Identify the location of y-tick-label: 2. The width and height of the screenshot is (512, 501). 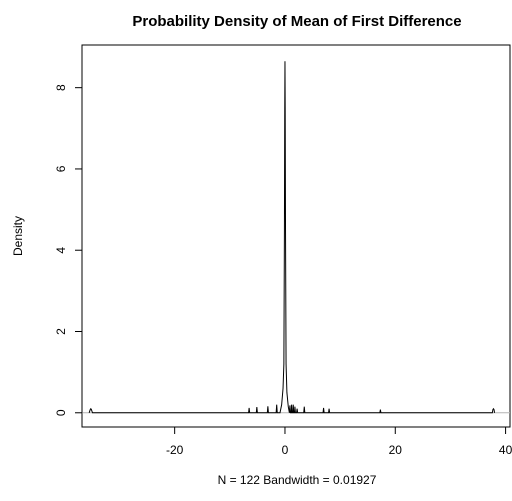
(61, 331).